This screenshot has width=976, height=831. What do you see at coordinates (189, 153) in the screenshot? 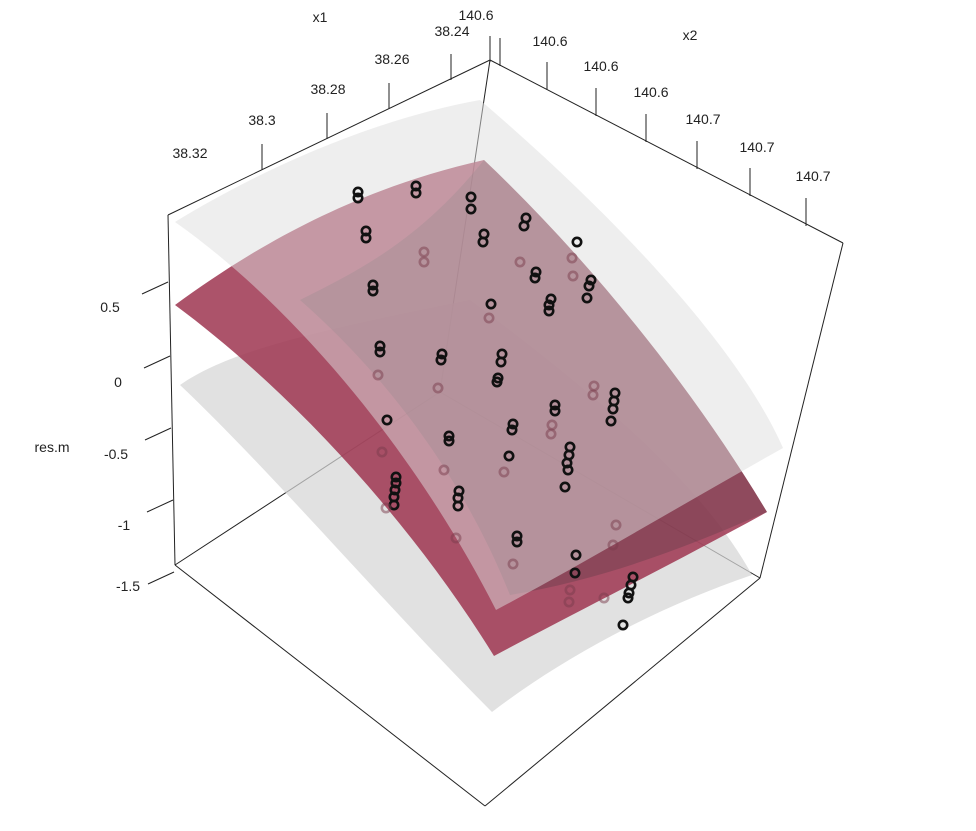
I see `x1-tick-label: 38.32` at bounding box center [189, 153].